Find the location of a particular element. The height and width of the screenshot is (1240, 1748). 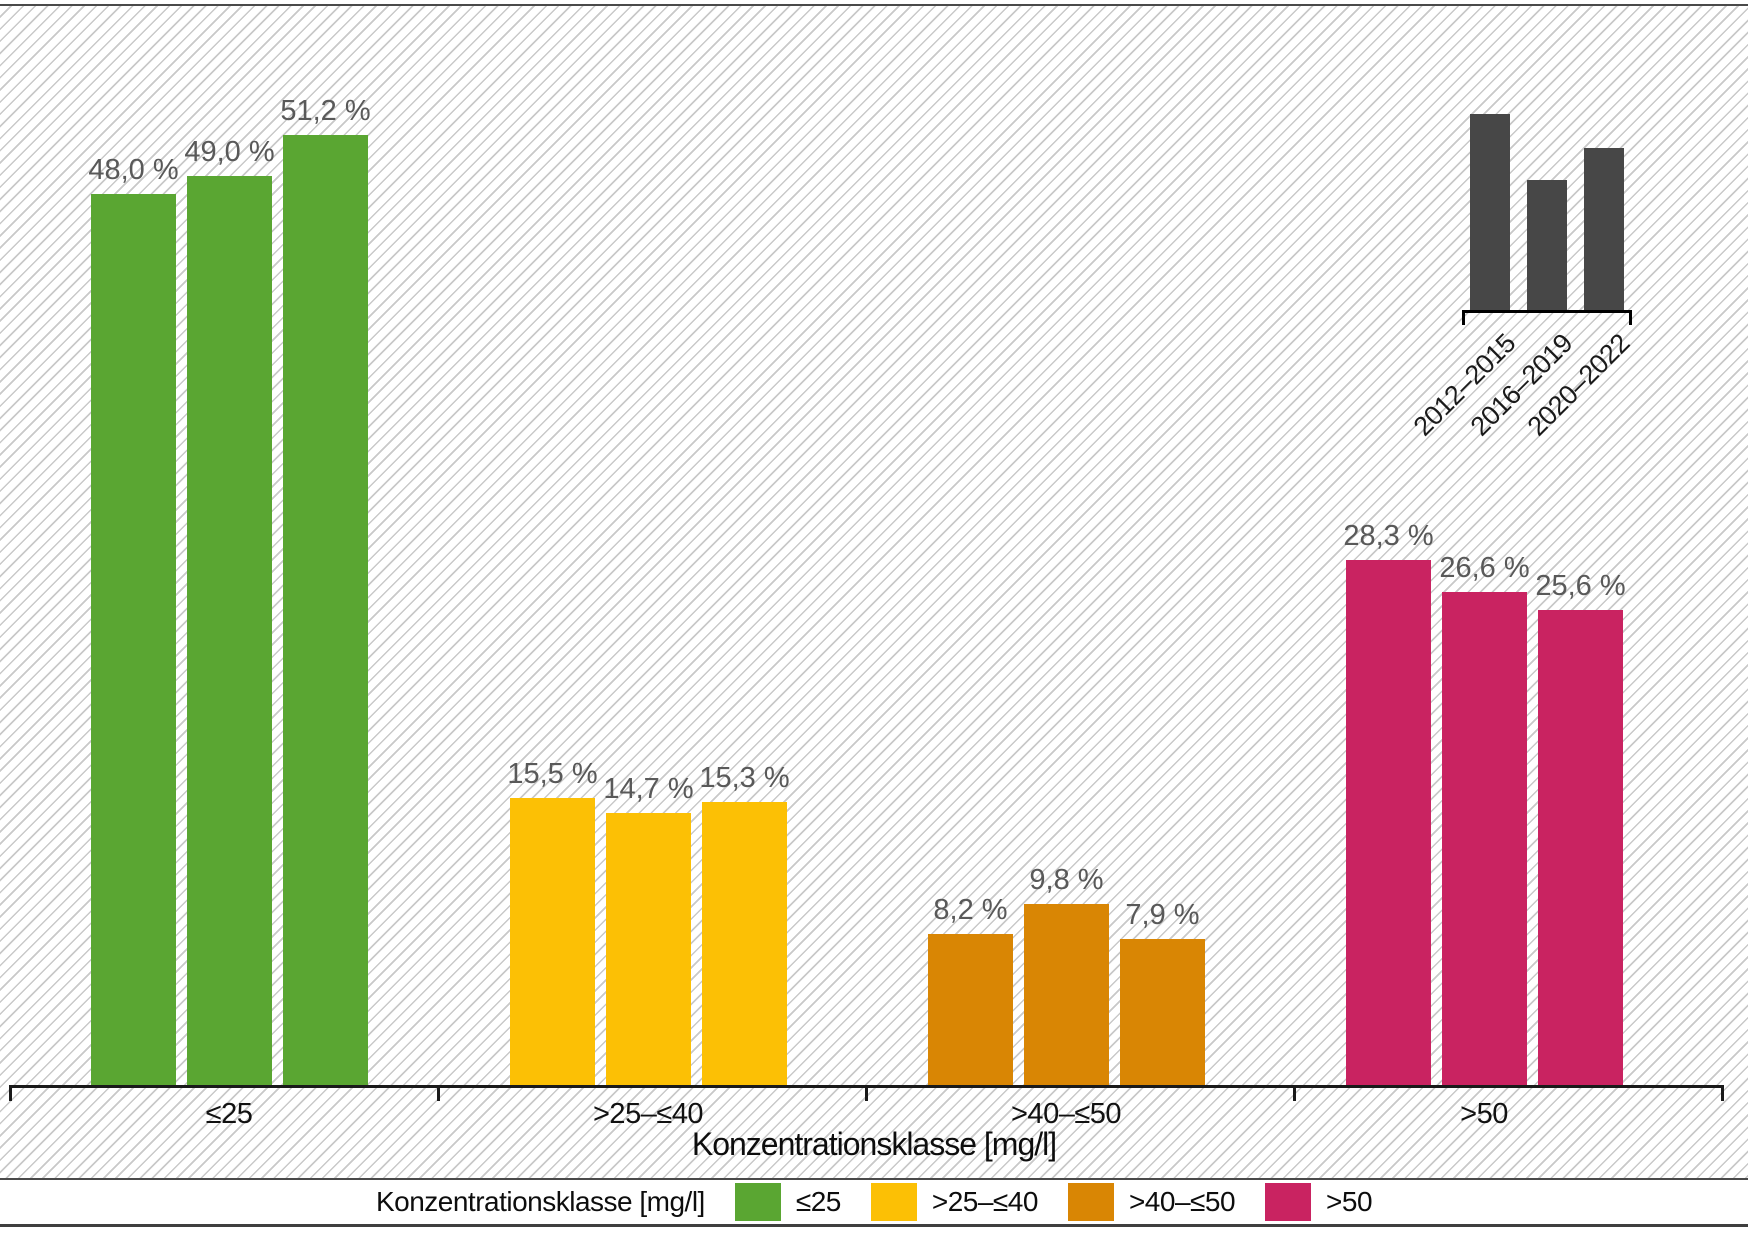

legend-title: Konzentrationsklasse [mg/l] is located at coordinates (540, 1201).